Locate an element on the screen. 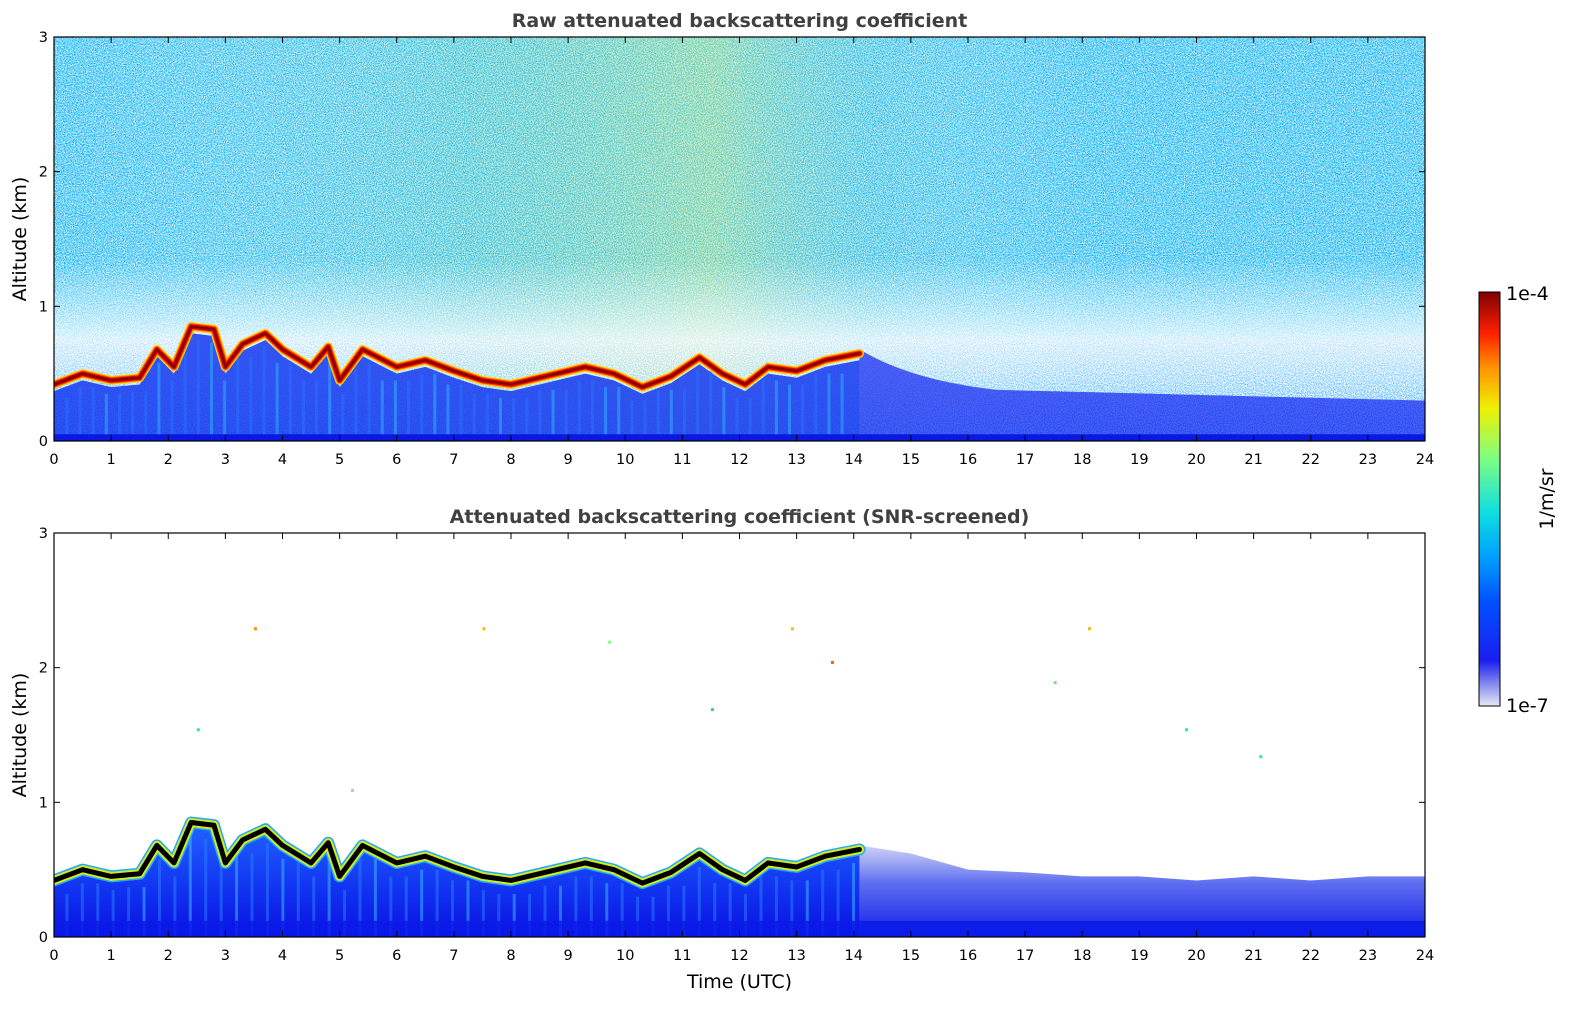 Image resolution: width=1595 pixels, height=1020 pixels. x-tick-label: 15 is located at coordinates (911, 956).